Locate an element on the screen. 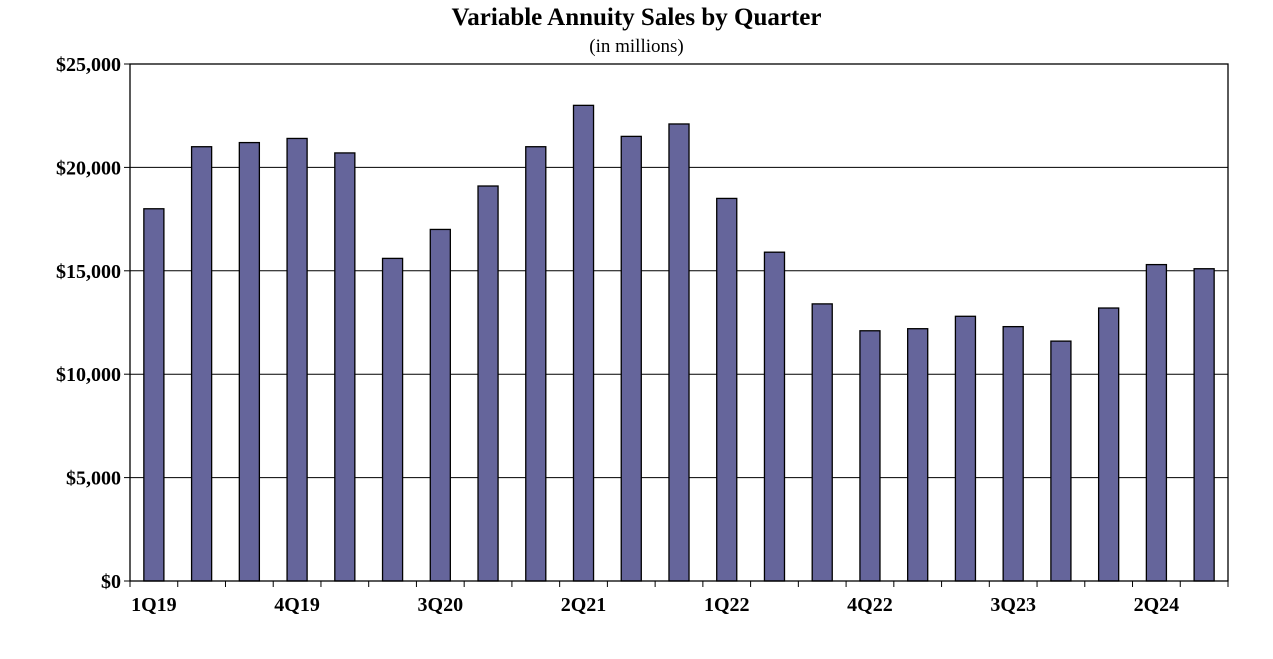  bar-3Q19 is located at coordinates (249, 361).